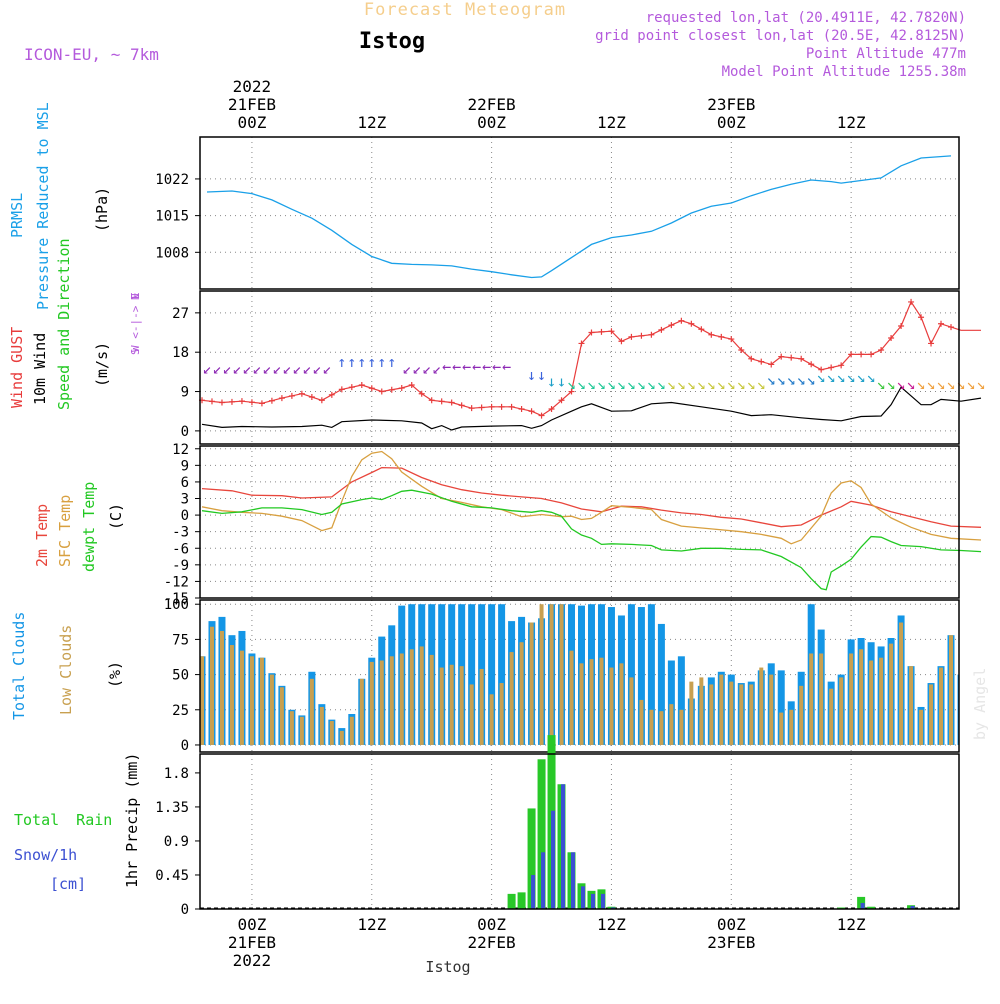  Describe the element at coordinates (172, 217) in the screenshot. I see `ytick-label: 1015` at that location.